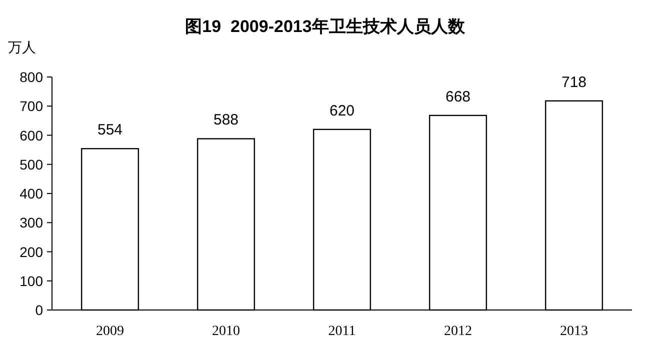  Describe the element at coordinates (39, 310) in the screenshot. I see `y-tick-label: 0` at that location.